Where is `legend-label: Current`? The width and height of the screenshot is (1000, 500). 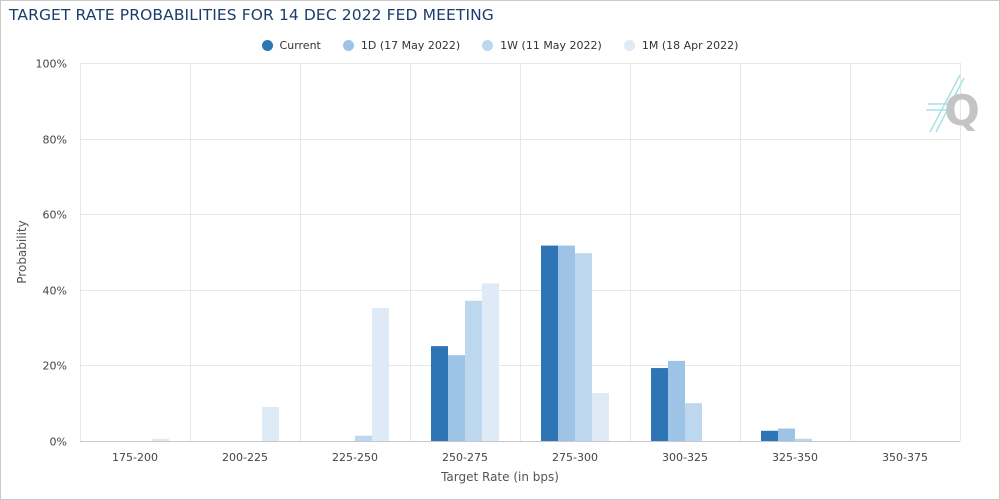
legend-label: Current is located at coordinates (300, 45).